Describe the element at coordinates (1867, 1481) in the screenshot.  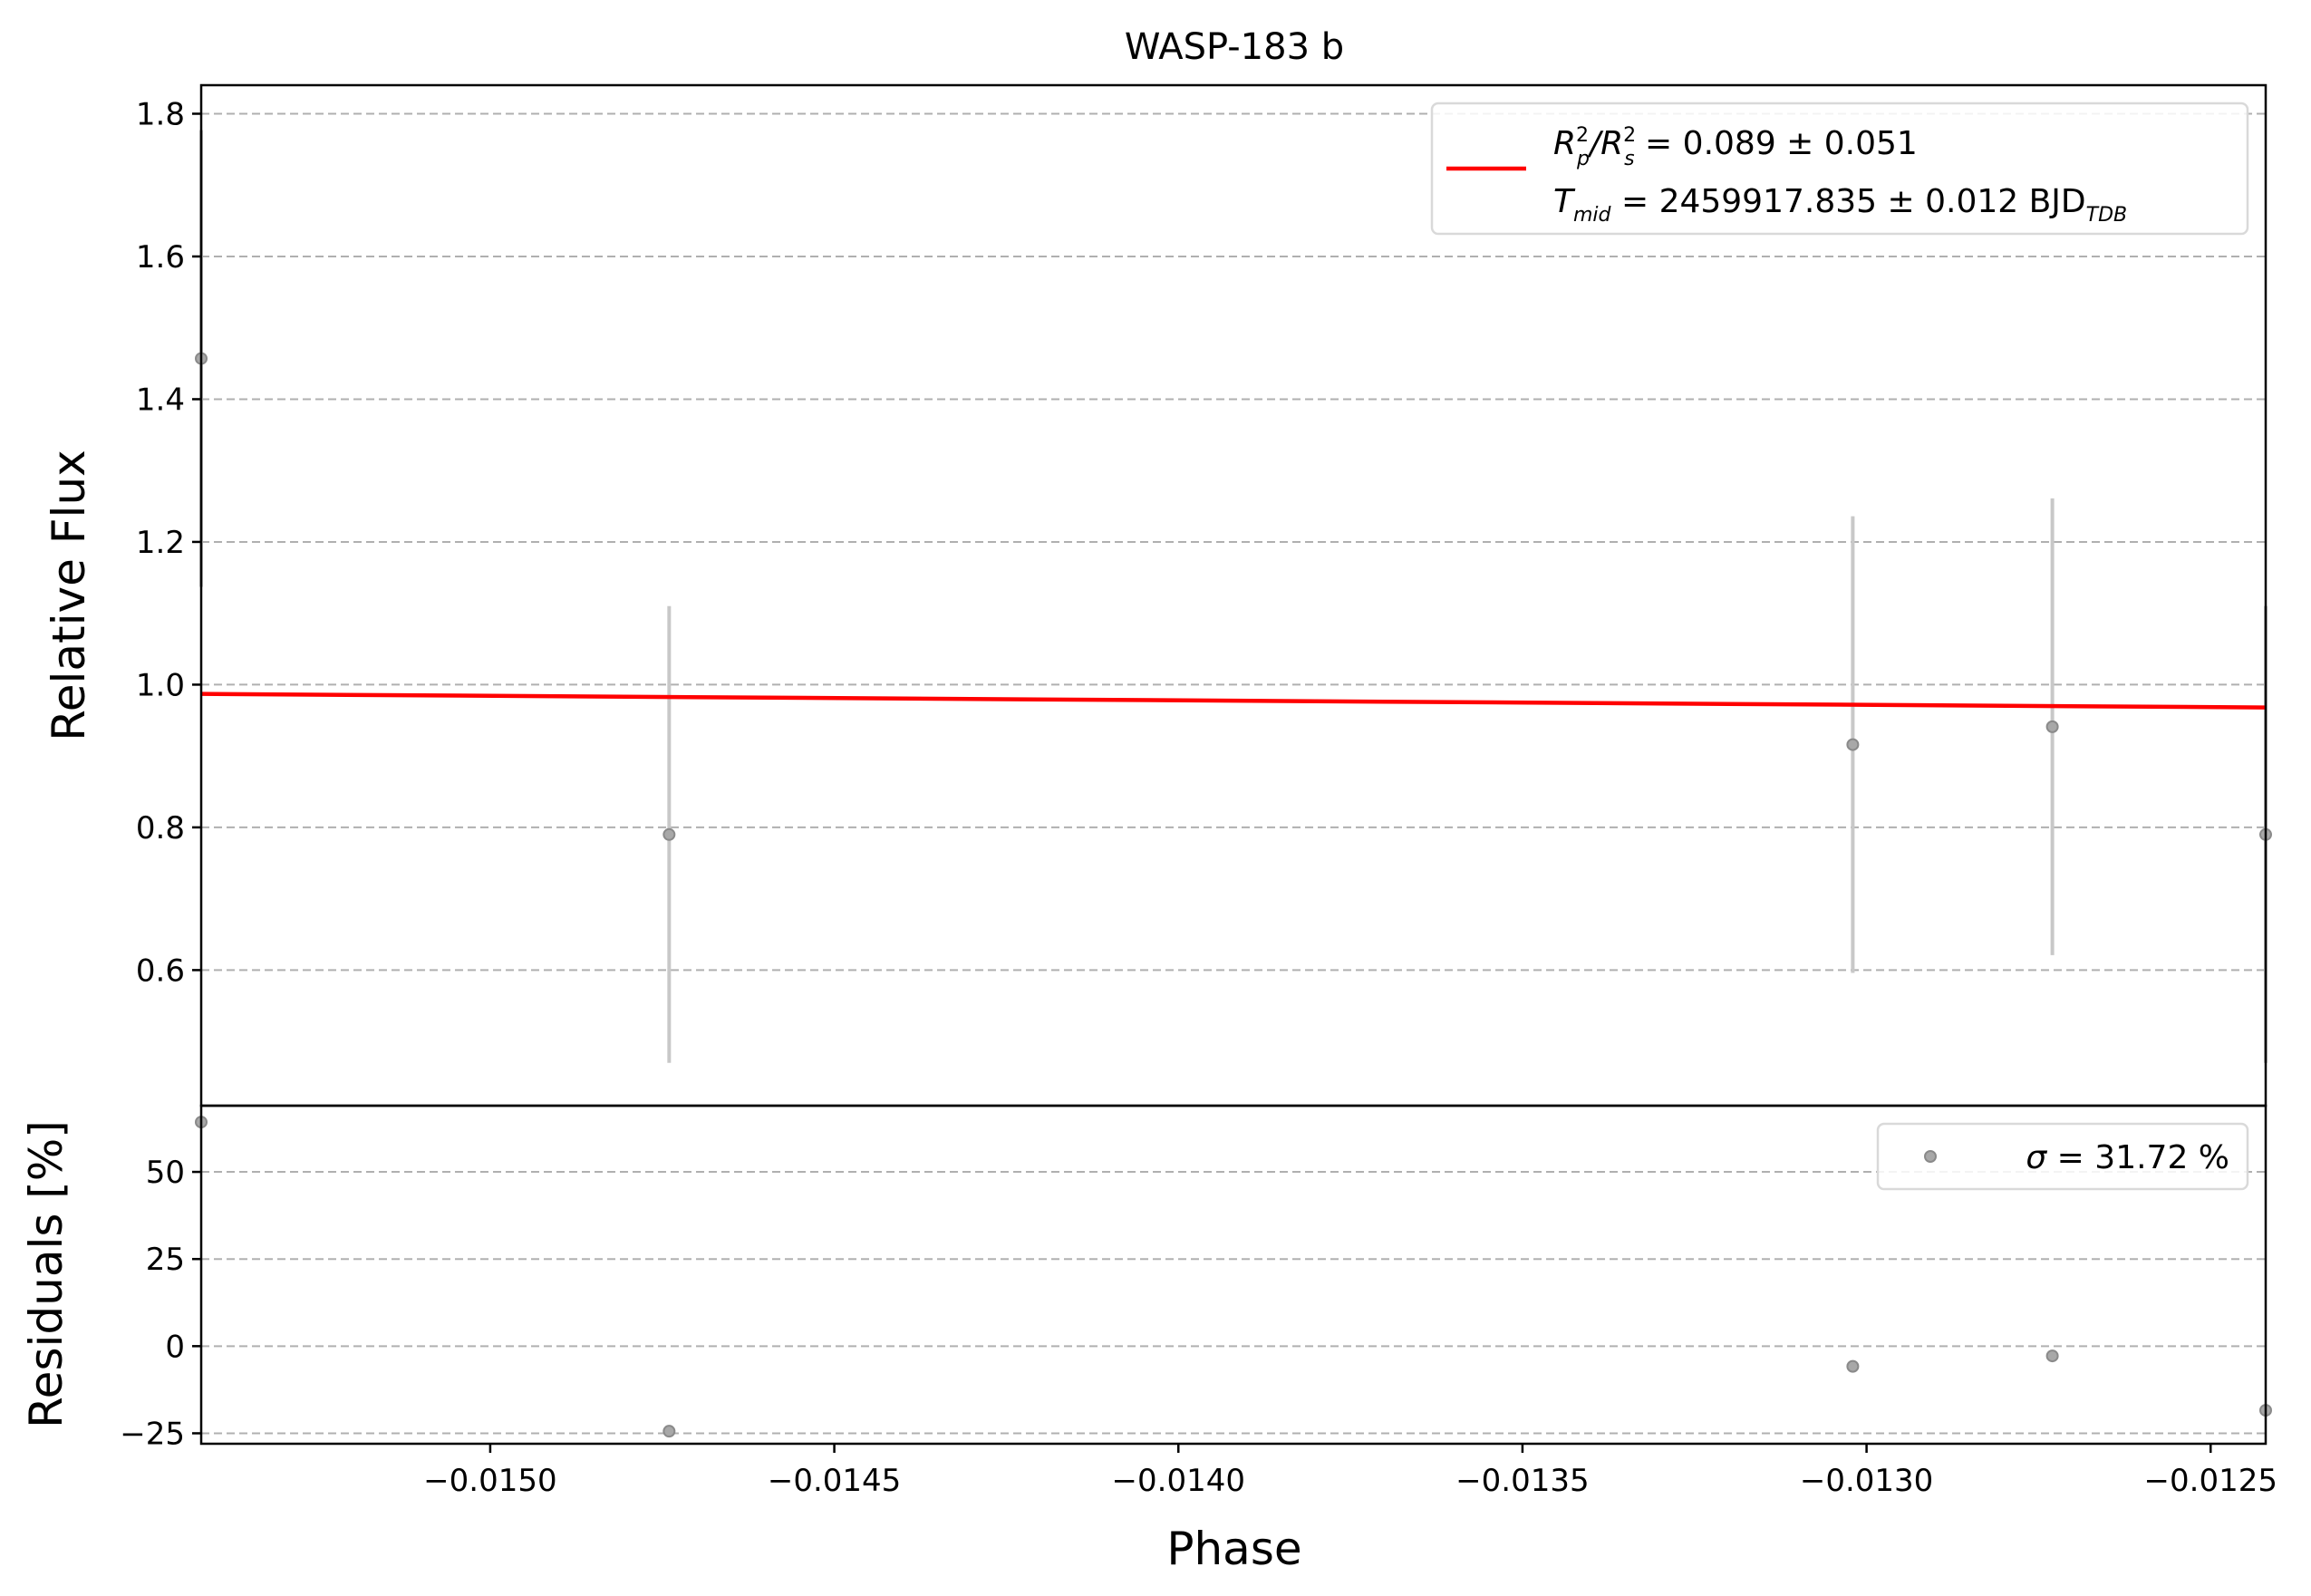
I see `x-tick-label: −0.0130` at that location.